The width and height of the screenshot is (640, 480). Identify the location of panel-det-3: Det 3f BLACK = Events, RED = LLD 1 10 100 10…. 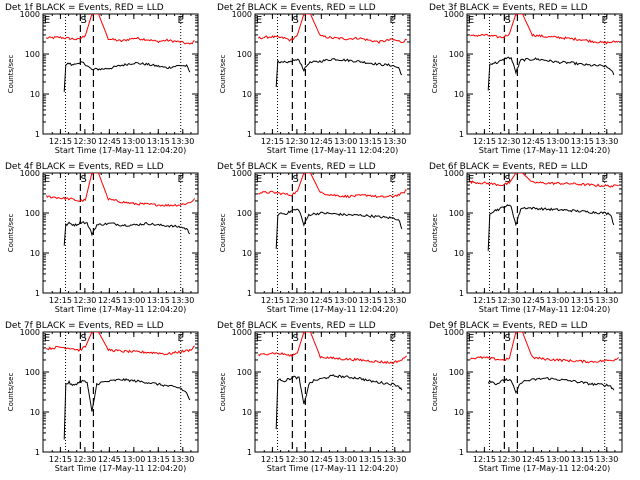
(526, 79).